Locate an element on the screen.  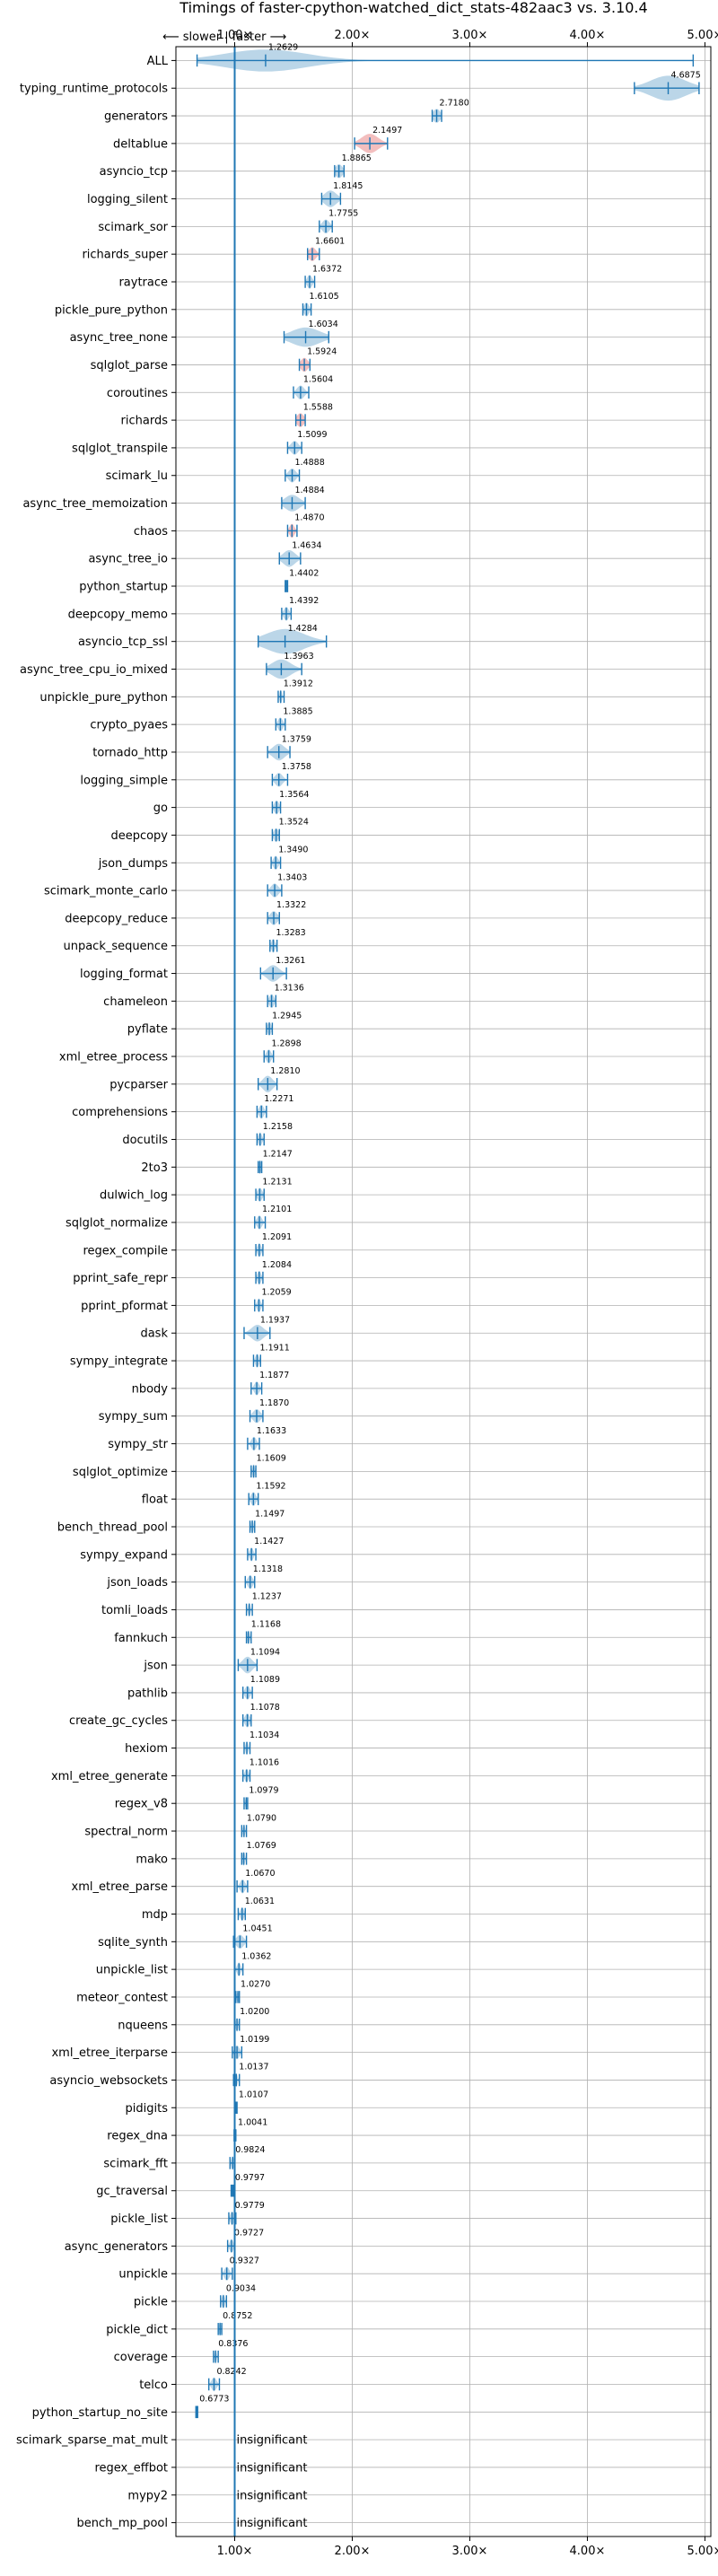
category-label: fannkuch is located at coordinates (141, 1638).